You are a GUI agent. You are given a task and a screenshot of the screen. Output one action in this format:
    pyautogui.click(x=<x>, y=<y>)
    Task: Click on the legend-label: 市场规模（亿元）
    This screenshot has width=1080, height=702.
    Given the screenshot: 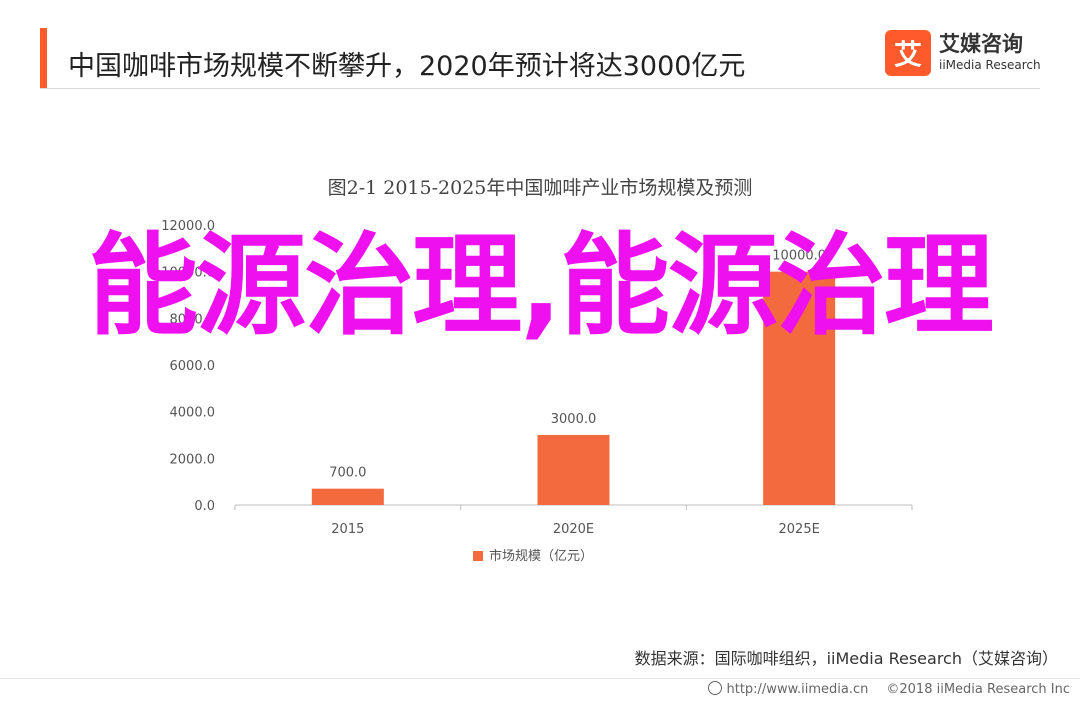 What is the action you would take?
    pyautogui.click(x=541, y=556)
    